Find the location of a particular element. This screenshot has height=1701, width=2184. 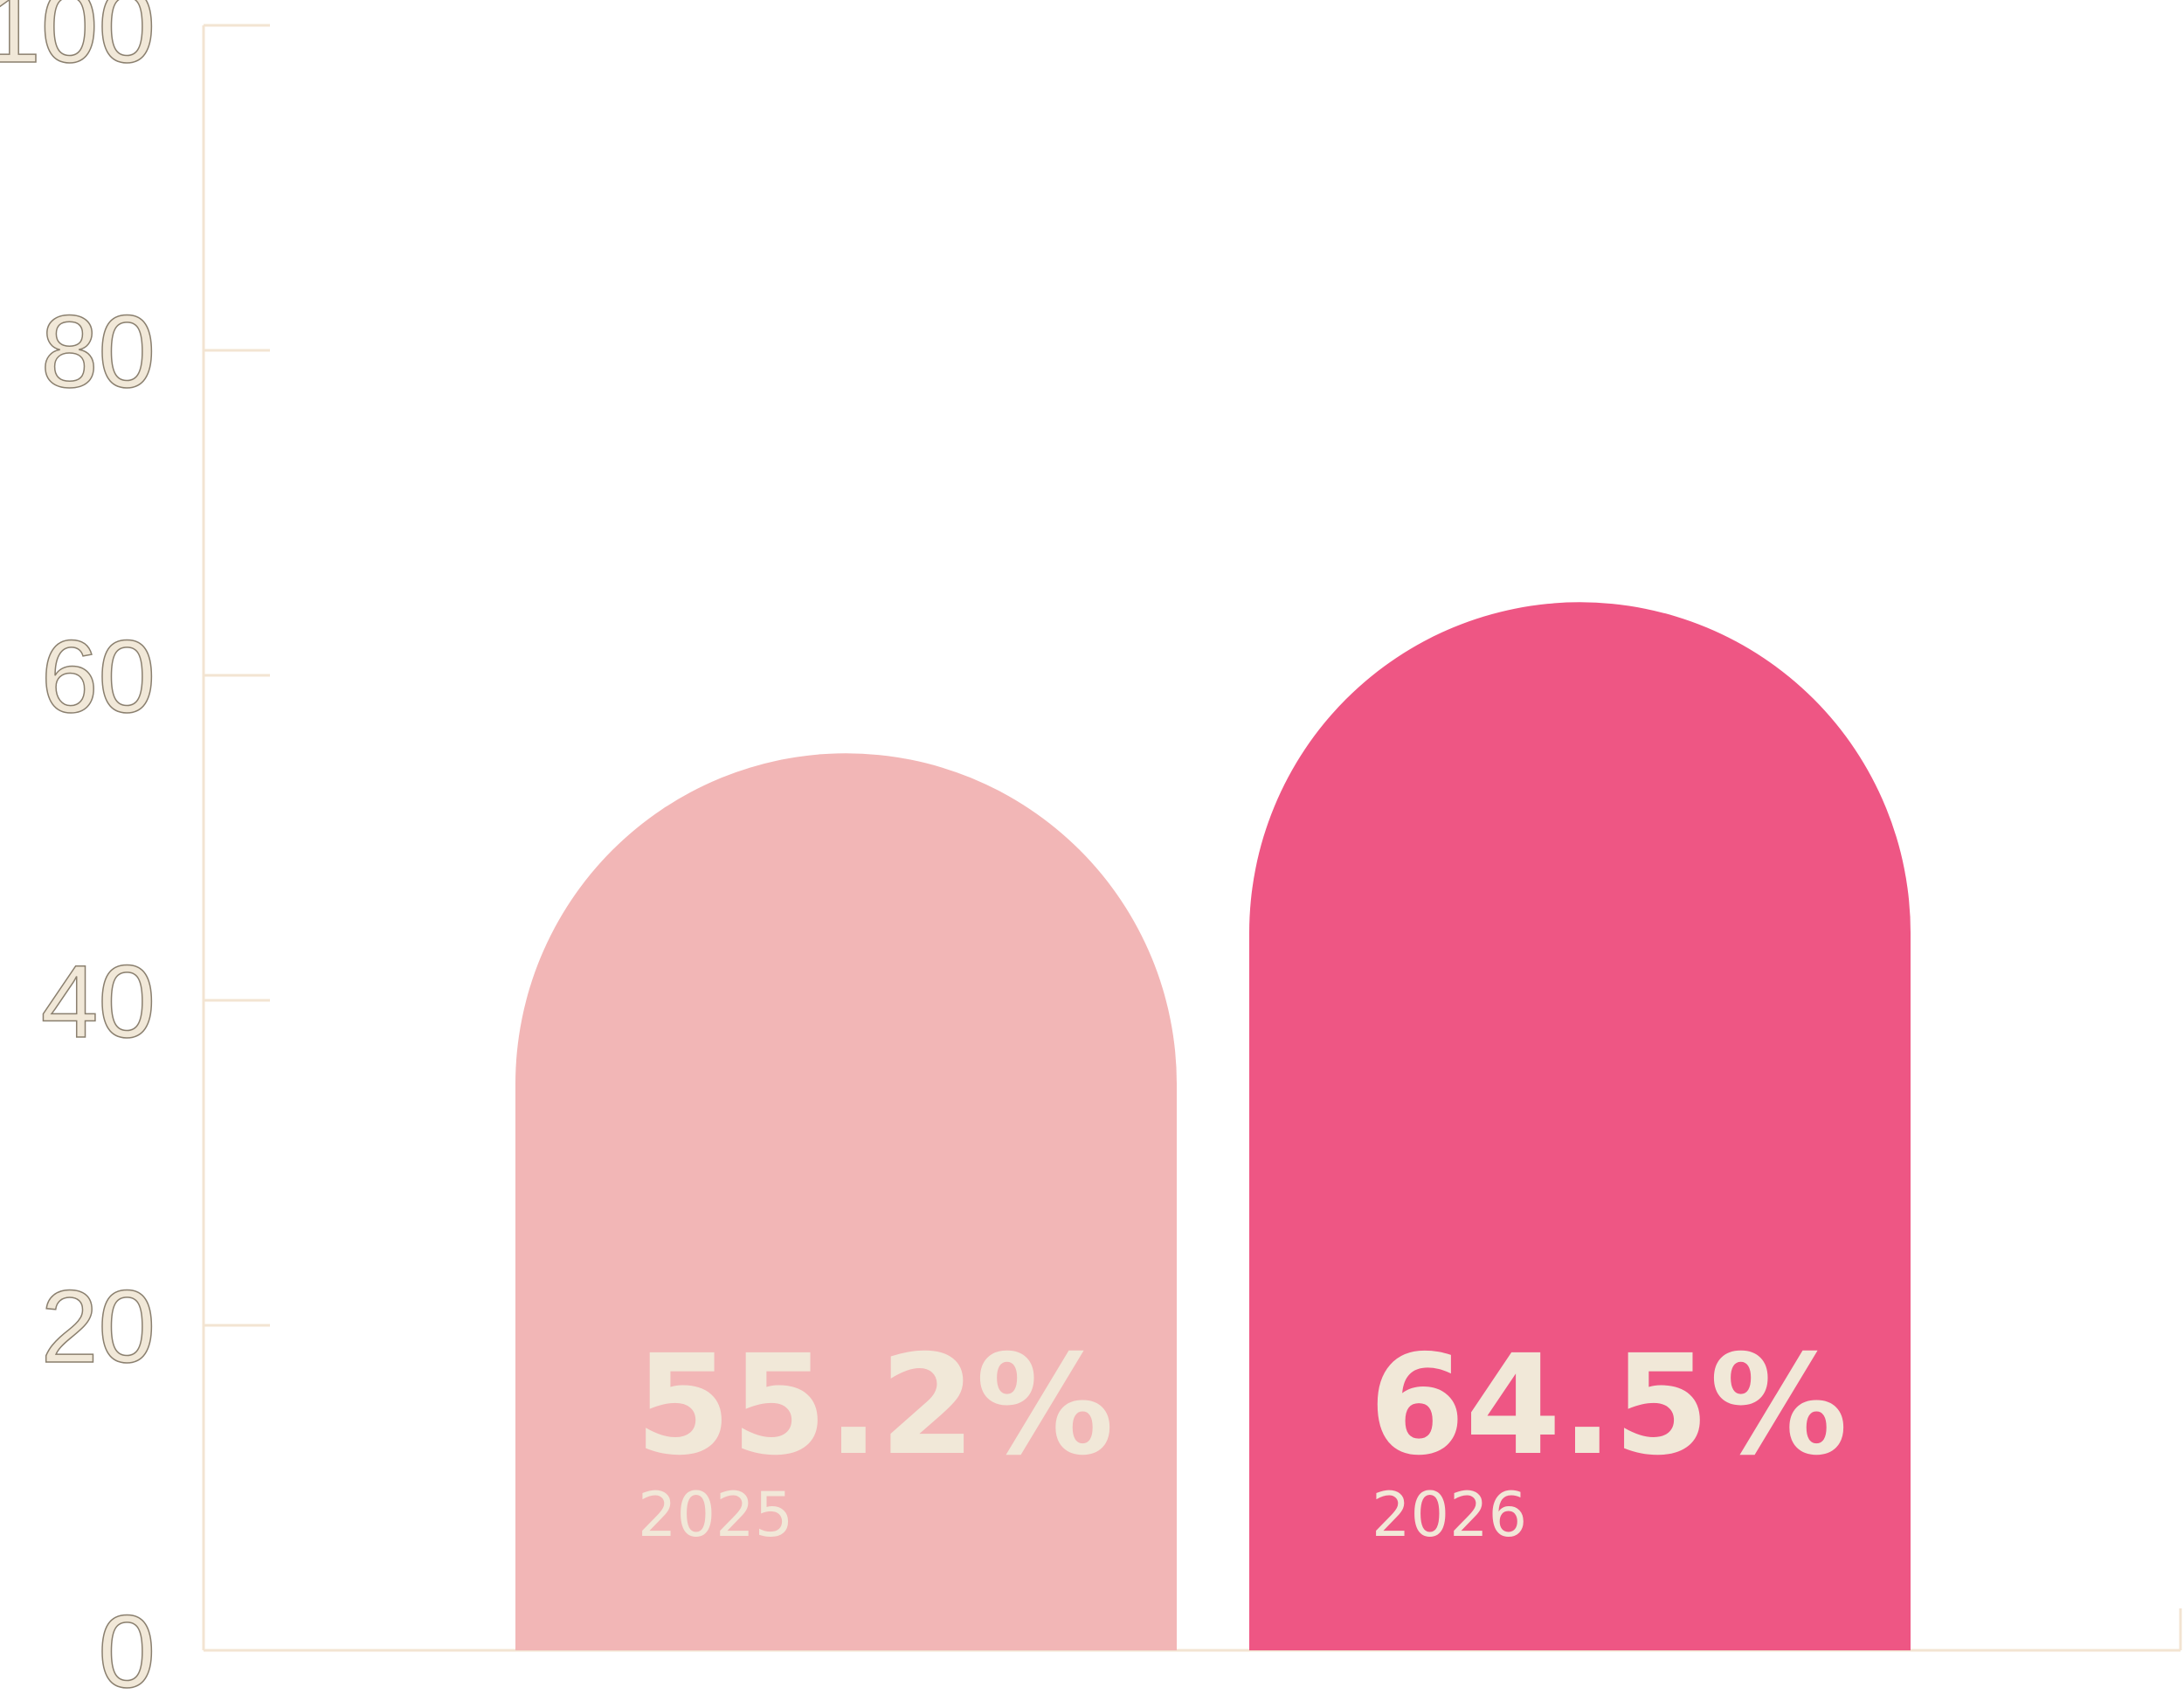

y-tick-label: 100 is located at coordinates (78, 43).